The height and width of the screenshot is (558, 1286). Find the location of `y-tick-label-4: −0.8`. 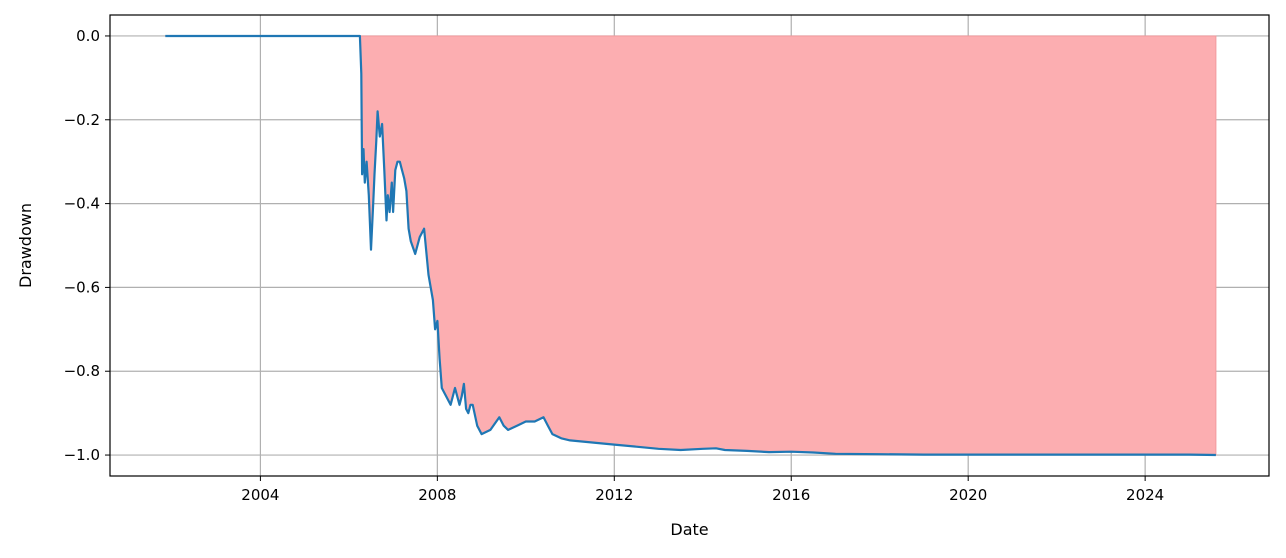

y-tick-label-4: −0.8 is located at coordinates (82, 371).